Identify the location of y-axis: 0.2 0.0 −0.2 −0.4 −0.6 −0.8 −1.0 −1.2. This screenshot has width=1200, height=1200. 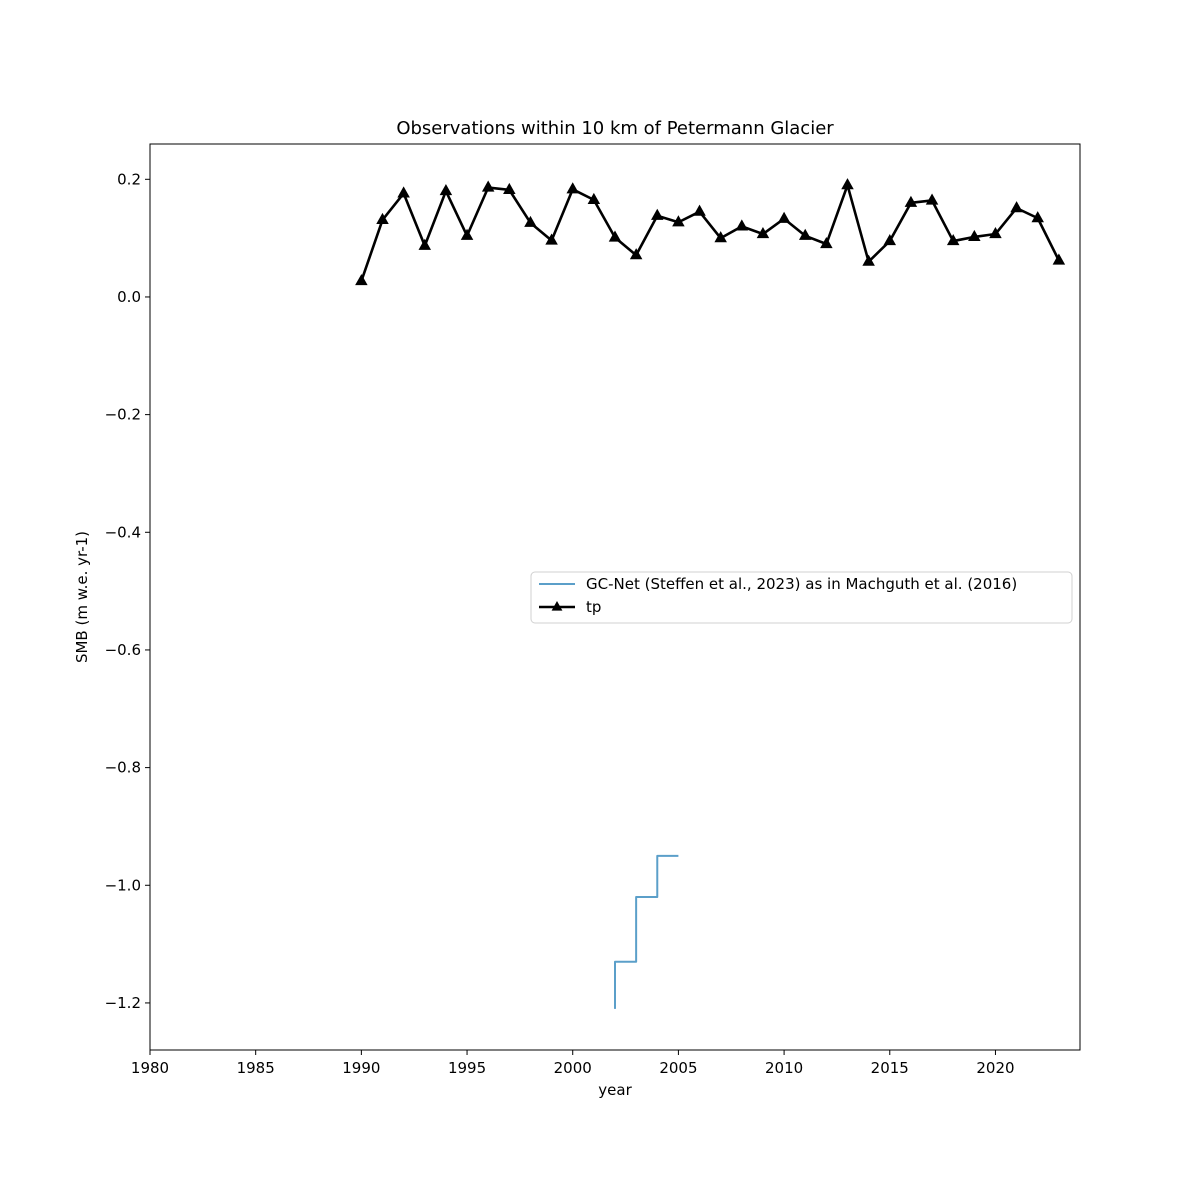
(127, 591).